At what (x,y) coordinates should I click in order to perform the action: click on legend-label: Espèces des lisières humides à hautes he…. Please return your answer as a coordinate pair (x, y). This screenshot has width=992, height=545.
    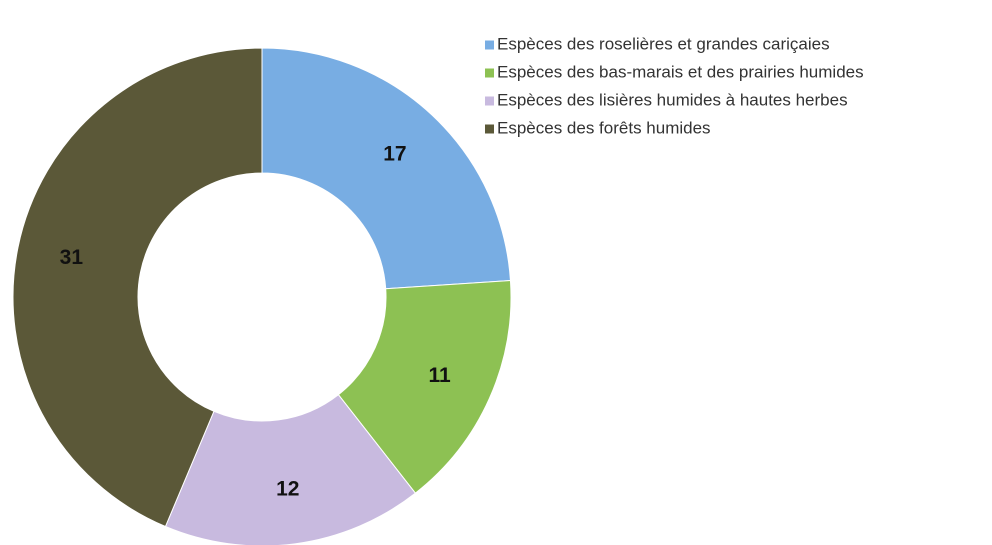
    Looking at the image, I should click on (672, 99).